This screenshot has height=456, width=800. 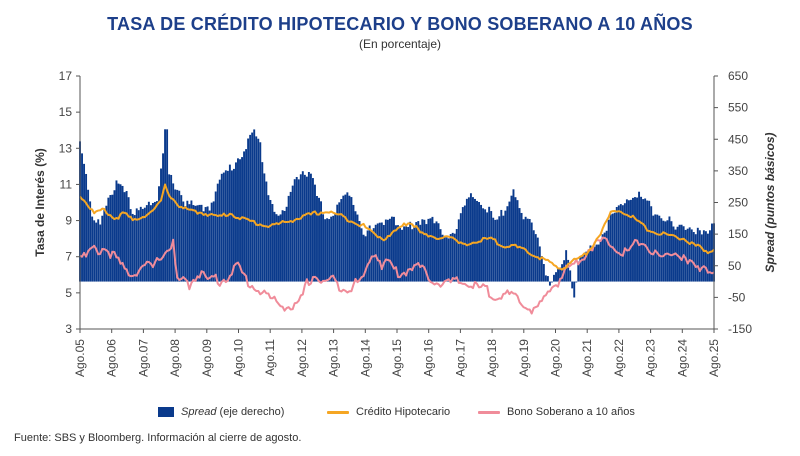 What do you see at coordinates (221, 412) in the screenshot?
I see `legend-spread: Spread (eje derecho)` at bounding box center [221, 412].